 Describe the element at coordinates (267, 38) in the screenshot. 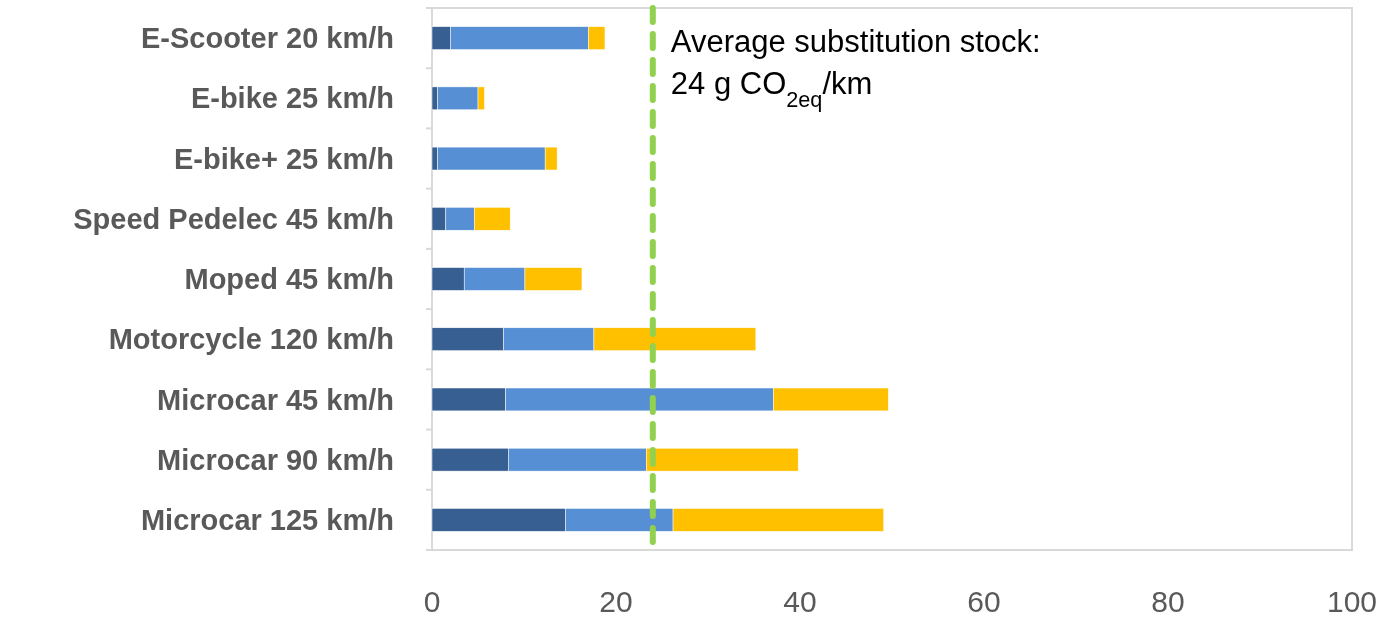

I see `y-tick-label: E-Scooter 20 km/h` at that location.